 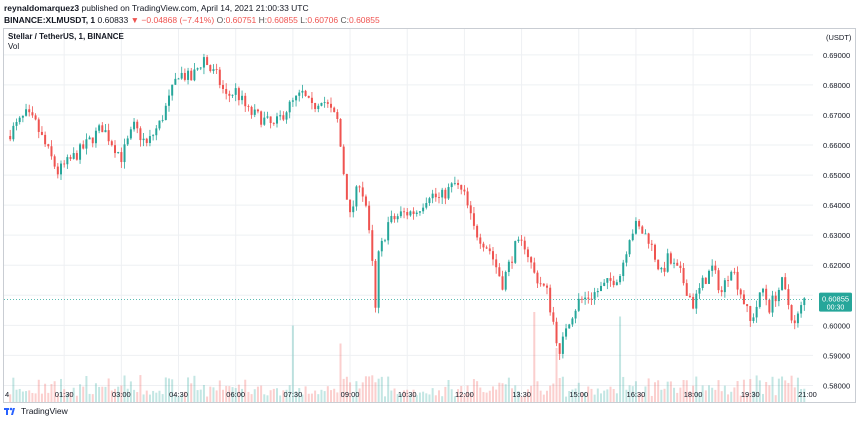 I want to click on close-label: C:, so click(x=344, y=20).